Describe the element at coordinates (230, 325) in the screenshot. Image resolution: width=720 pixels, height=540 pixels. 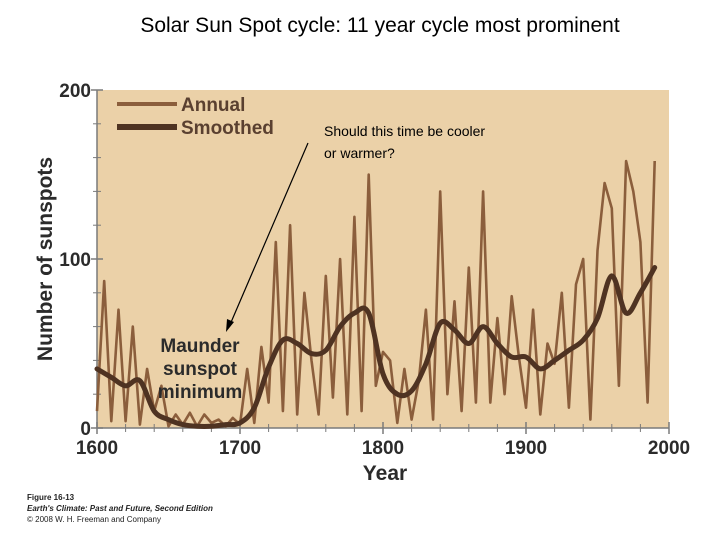
I see `annotation-arrowhead` at that location.